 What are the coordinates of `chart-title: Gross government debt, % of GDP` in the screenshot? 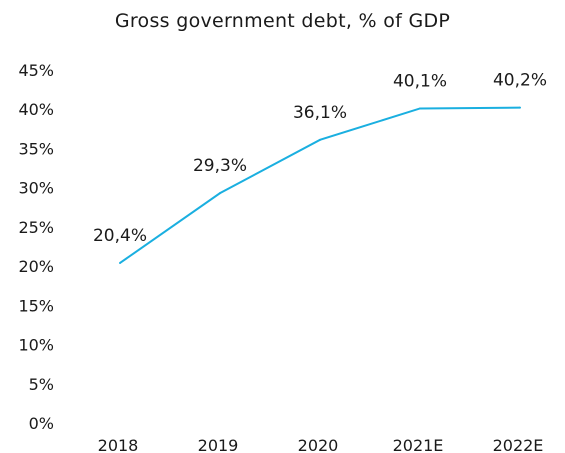 It's located at (282, 21).